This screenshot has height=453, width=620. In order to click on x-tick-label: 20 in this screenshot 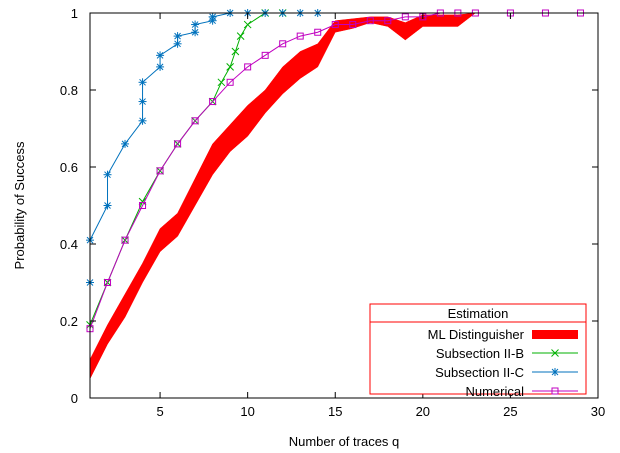, I will do `click(423, 411)`.